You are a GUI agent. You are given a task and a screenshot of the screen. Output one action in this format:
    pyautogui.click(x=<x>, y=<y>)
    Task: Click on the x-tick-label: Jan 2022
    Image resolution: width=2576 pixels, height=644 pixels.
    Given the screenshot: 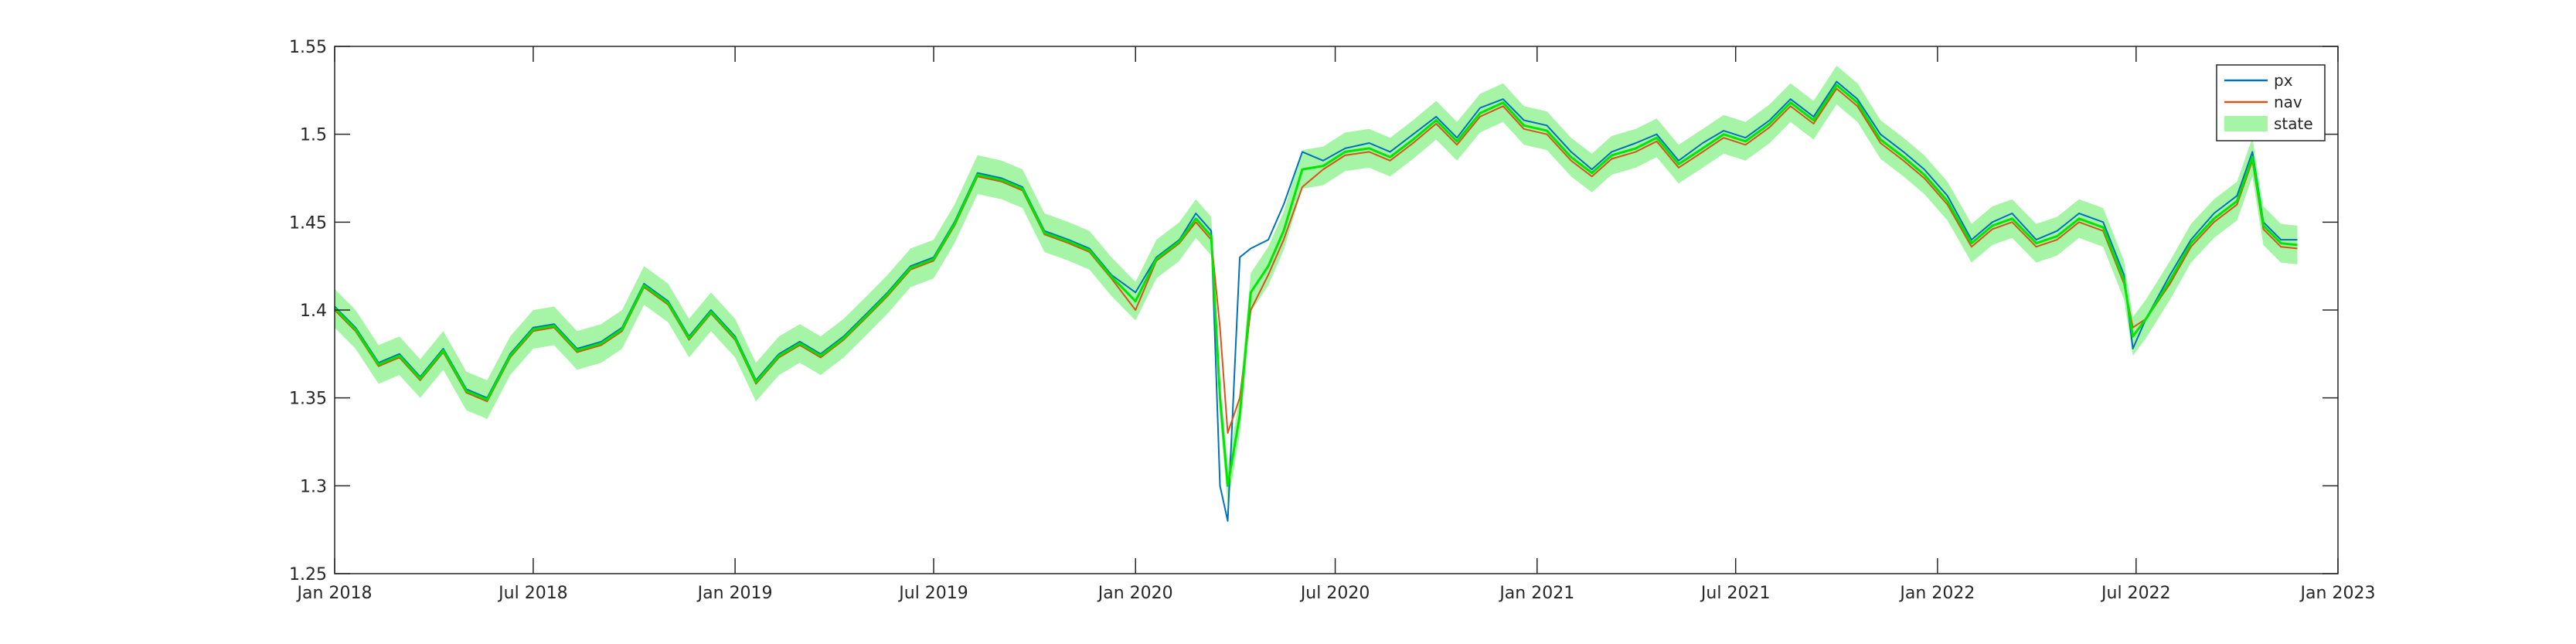 What is the action you would take?
    pyautogui.click(x=1936, y=593)
    